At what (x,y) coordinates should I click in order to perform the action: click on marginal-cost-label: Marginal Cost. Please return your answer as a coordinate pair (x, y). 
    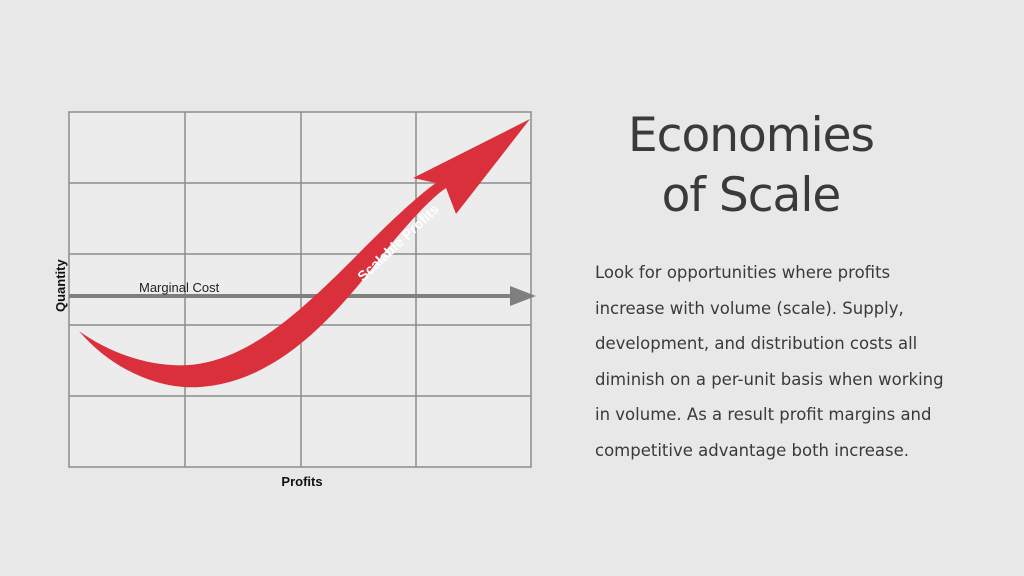
    Looking at the image, I should click on (179, 287).